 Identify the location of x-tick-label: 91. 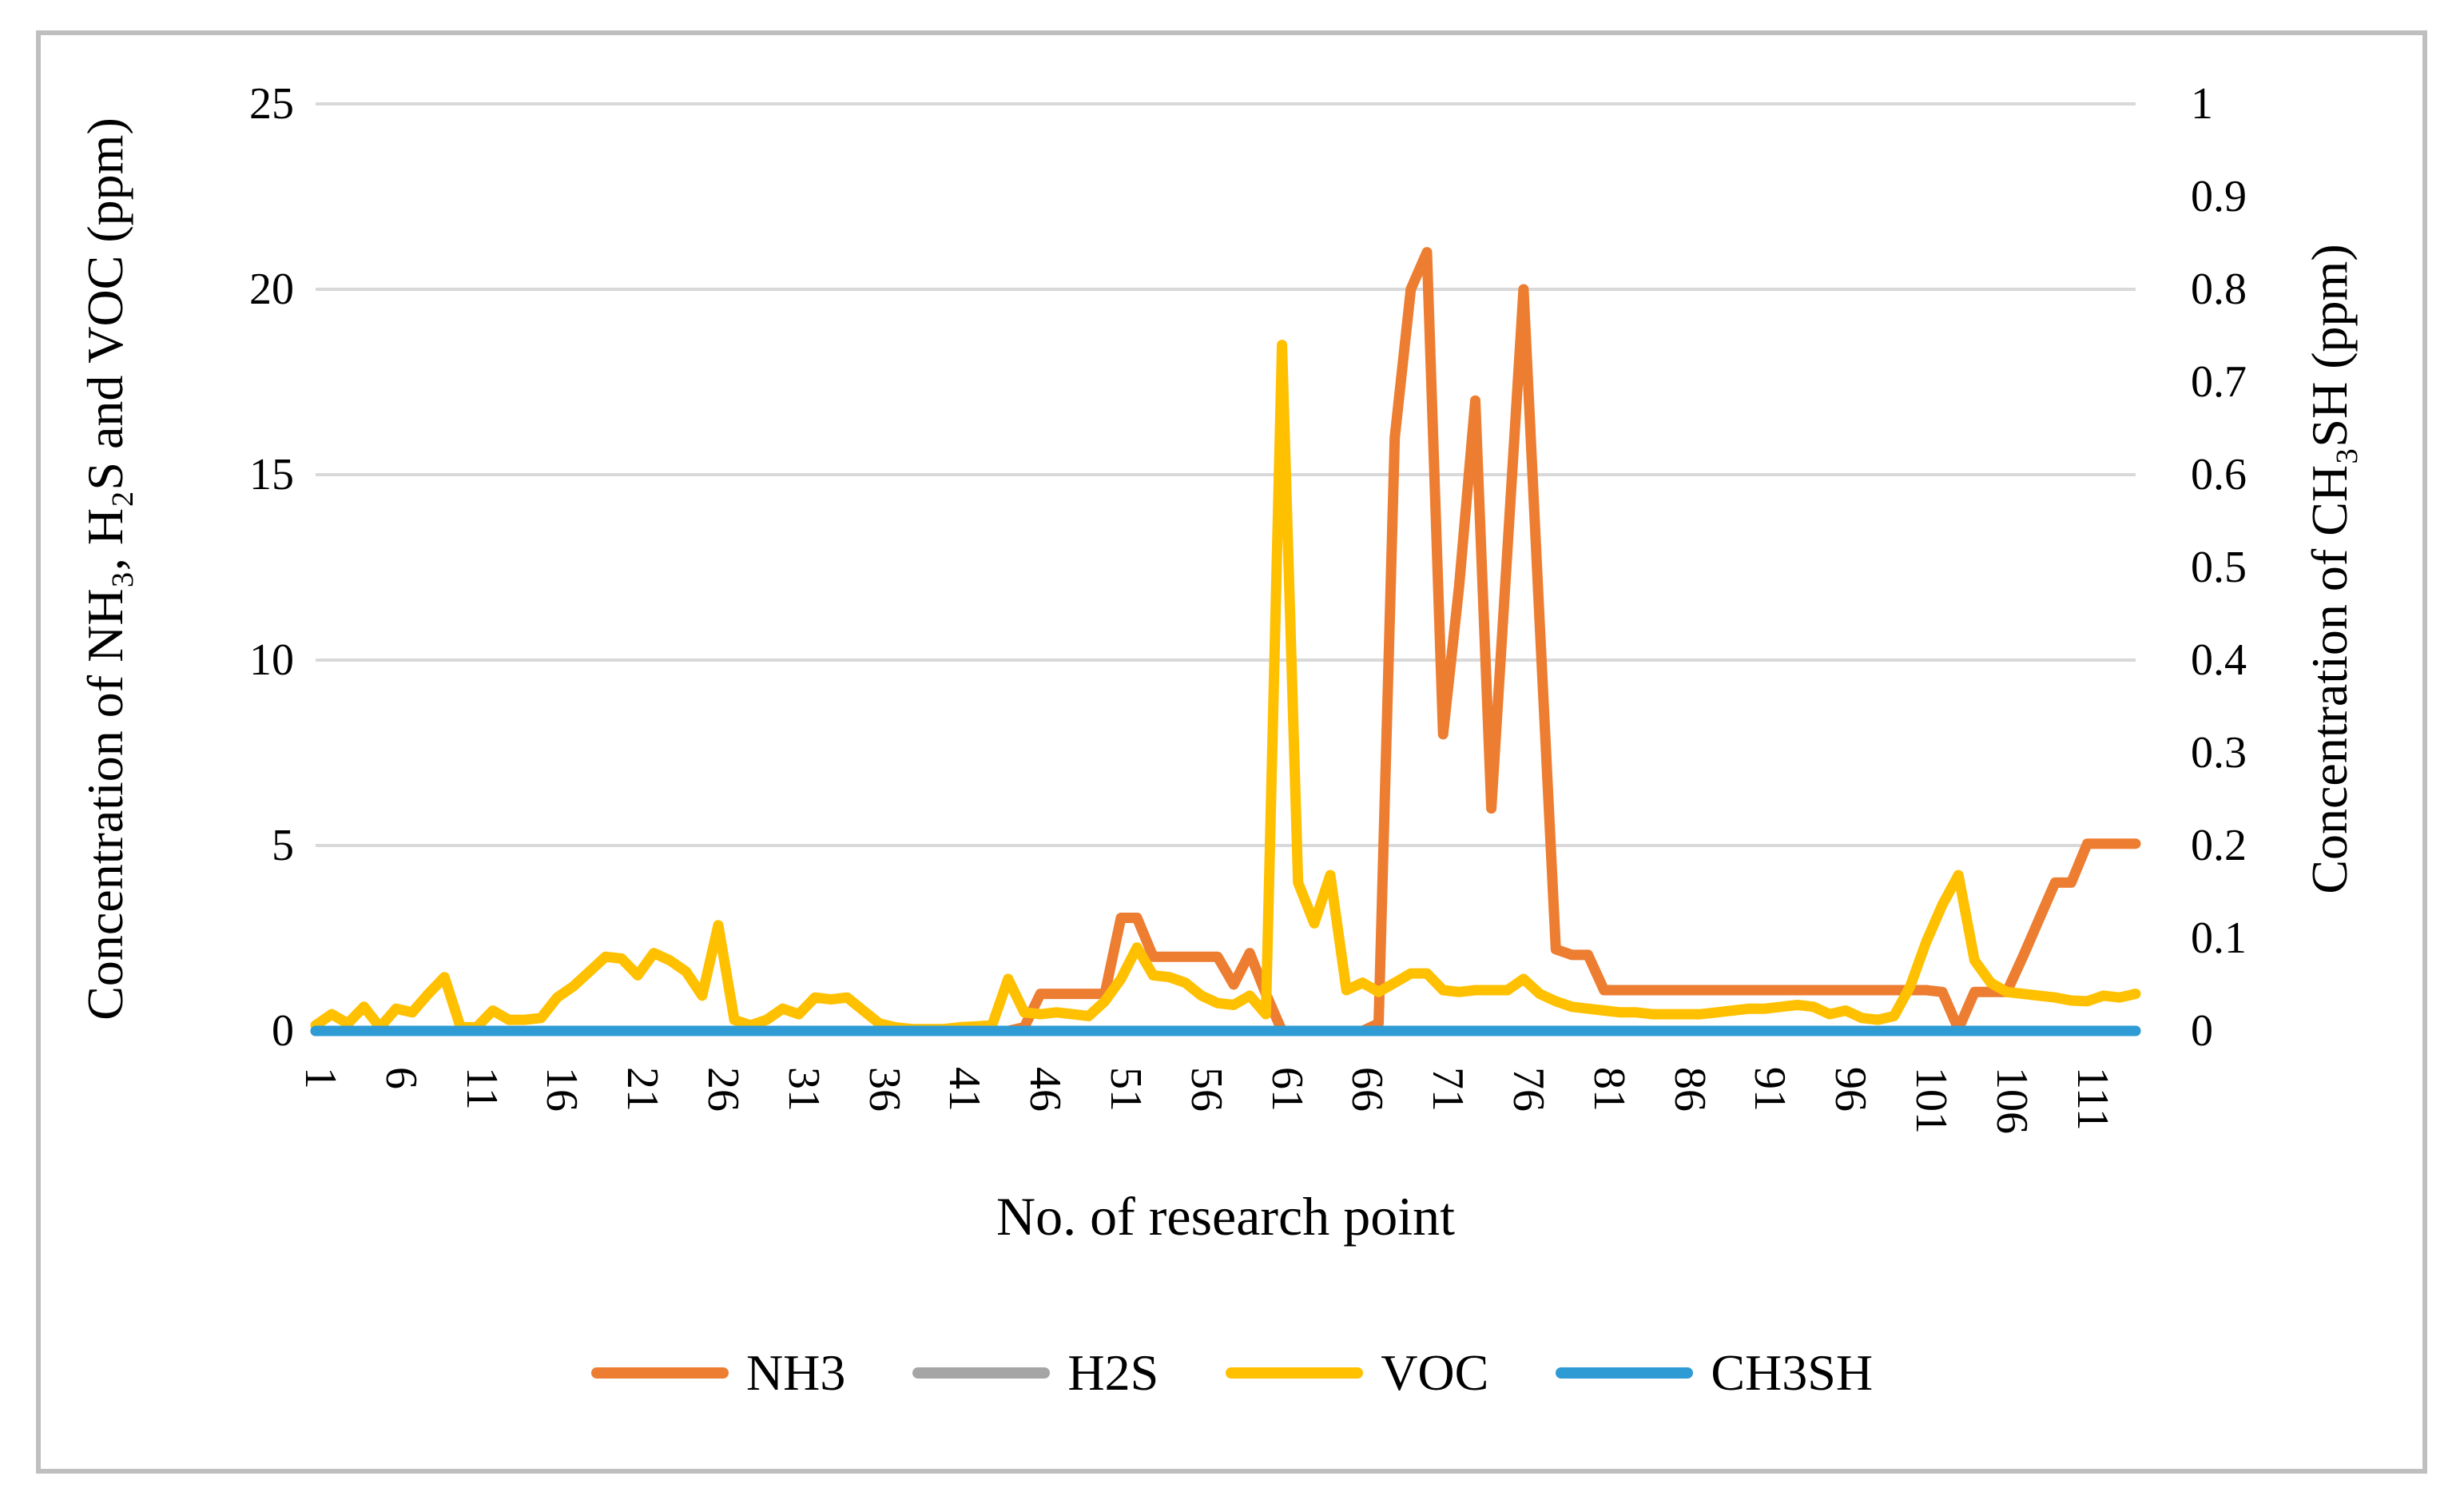
(1770, 1090).